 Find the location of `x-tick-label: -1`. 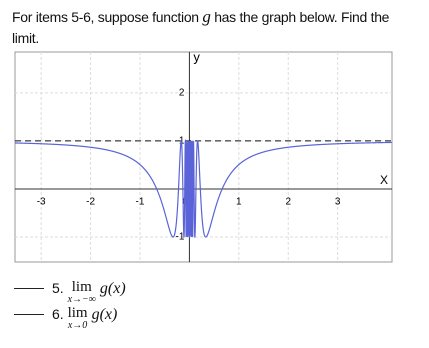

x-tick-label: -1 is located at coordinates (140, 202).